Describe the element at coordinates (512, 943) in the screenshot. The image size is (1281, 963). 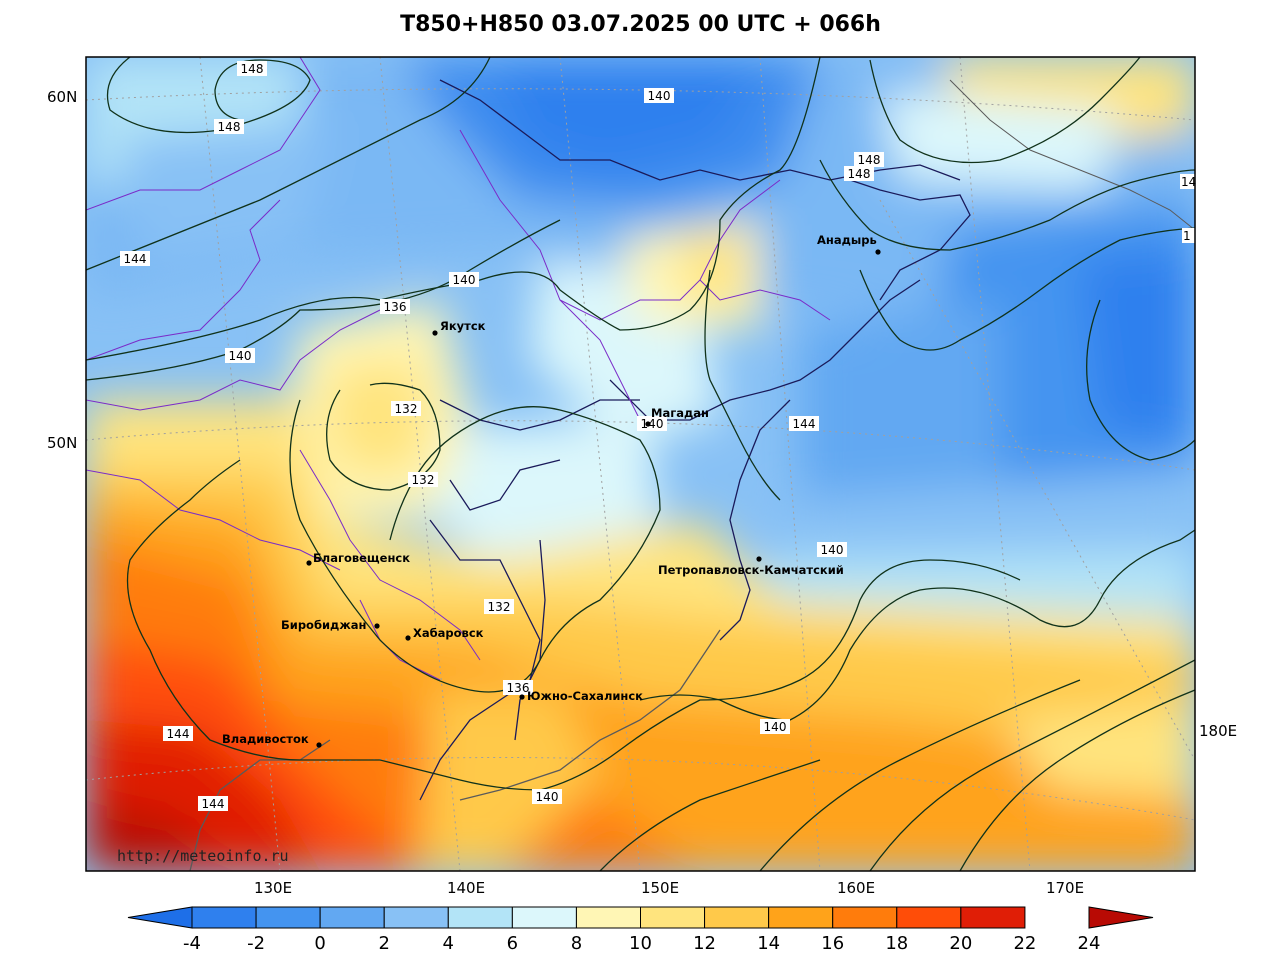
I see `colorbar-tick-label: 6` at that location.